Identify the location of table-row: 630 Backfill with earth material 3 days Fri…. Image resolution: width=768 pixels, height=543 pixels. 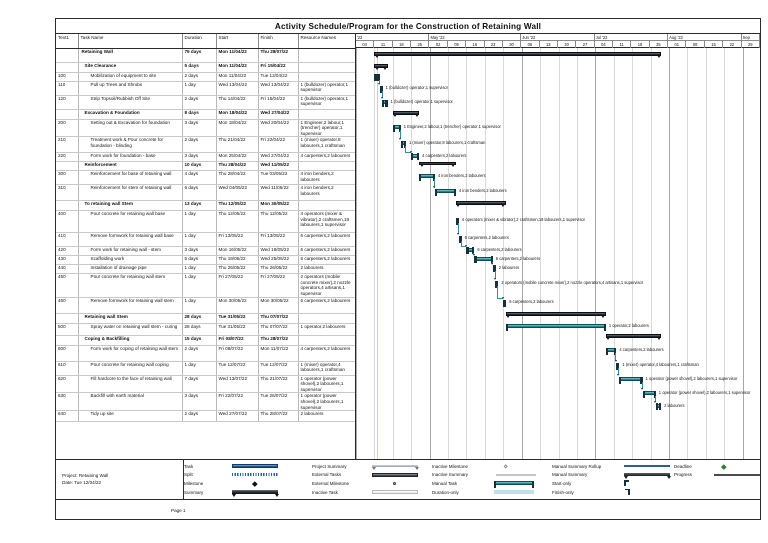
(205, 402).